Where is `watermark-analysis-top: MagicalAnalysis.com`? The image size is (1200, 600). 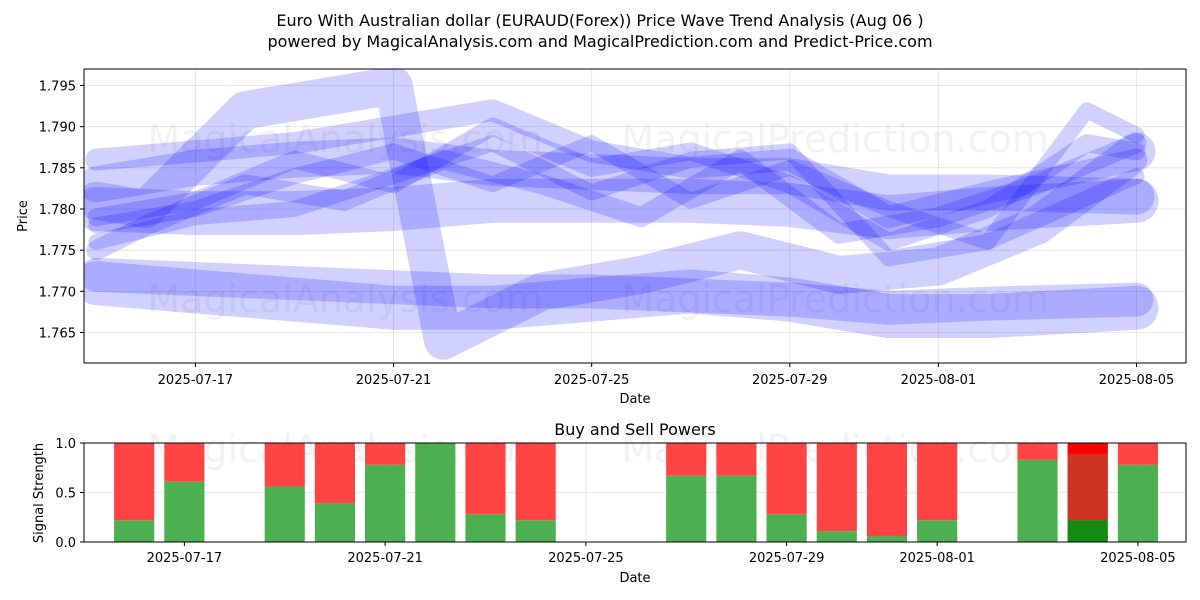 watermark-analysis-top: MagicalAnalysis.com is located at coordinates (344, 139).